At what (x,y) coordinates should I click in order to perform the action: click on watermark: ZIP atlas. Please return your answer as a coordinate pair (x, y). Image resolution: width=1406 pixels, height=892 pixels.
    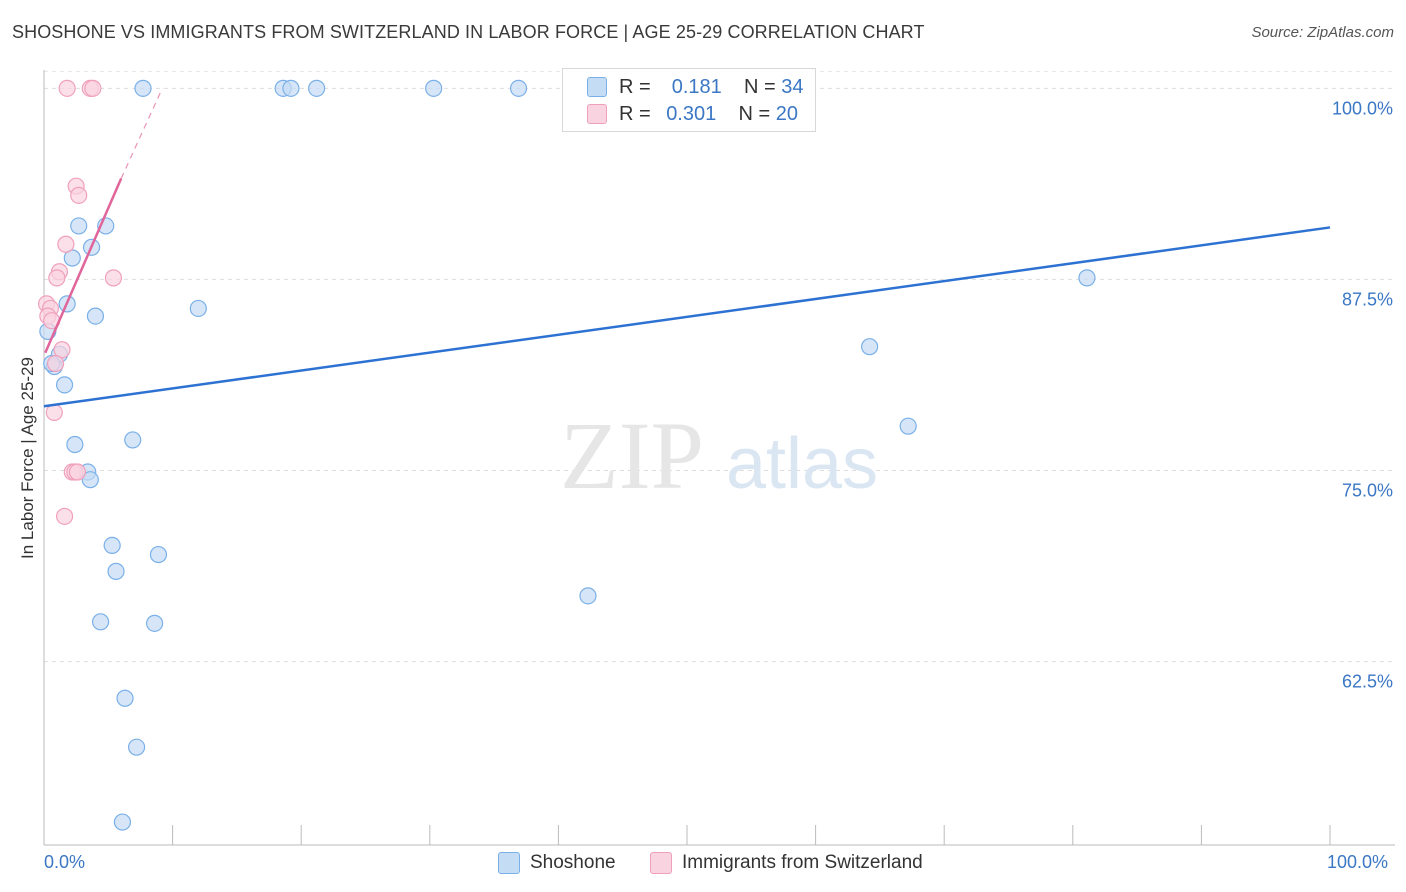
    Looking at the image, I should click on (719, 455).